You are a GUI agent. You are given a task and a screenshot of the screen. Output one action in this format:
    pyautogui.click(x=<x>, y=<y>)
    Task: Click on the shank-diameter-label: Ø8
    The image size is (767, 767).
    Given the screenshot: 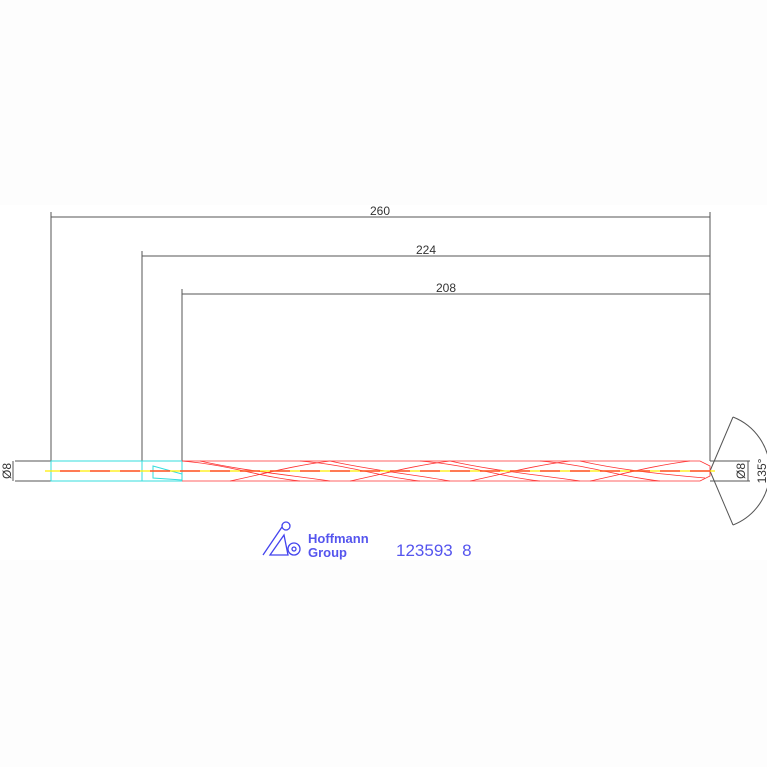 What is the action you would take?
    pyautogui.click(x=7, y=471)
    